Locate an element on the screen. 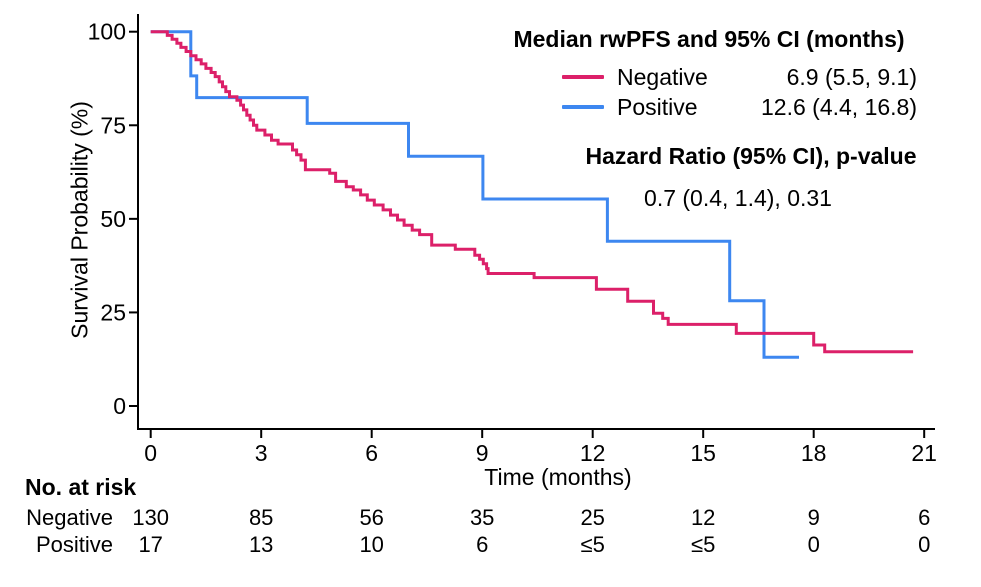  x-tick-label: 6 is located at coordinates (371, 453).